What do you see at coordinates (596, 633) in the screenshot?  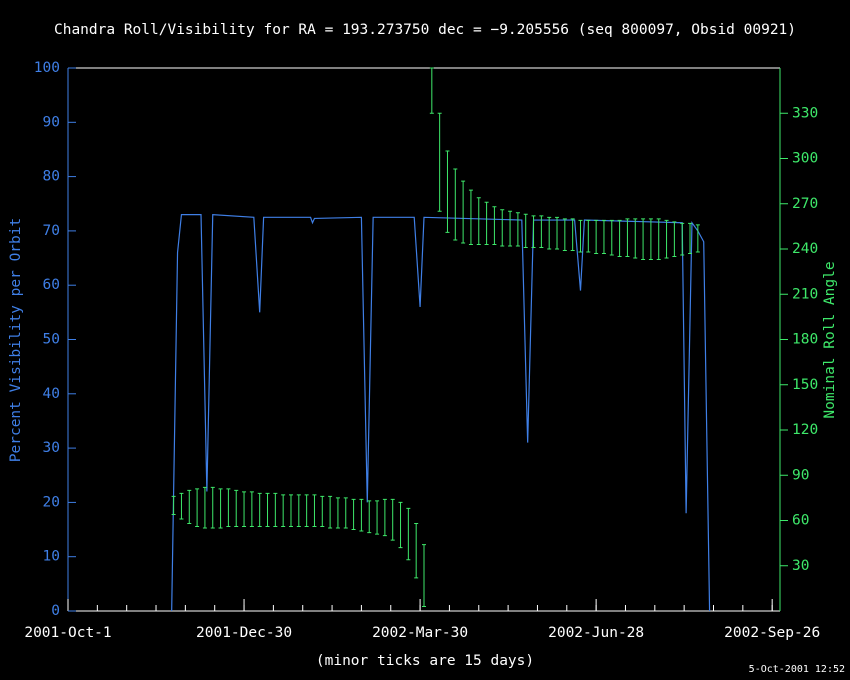 I see `x-tick-label: 2002-Jun-28` at bounding box center [596, 633].